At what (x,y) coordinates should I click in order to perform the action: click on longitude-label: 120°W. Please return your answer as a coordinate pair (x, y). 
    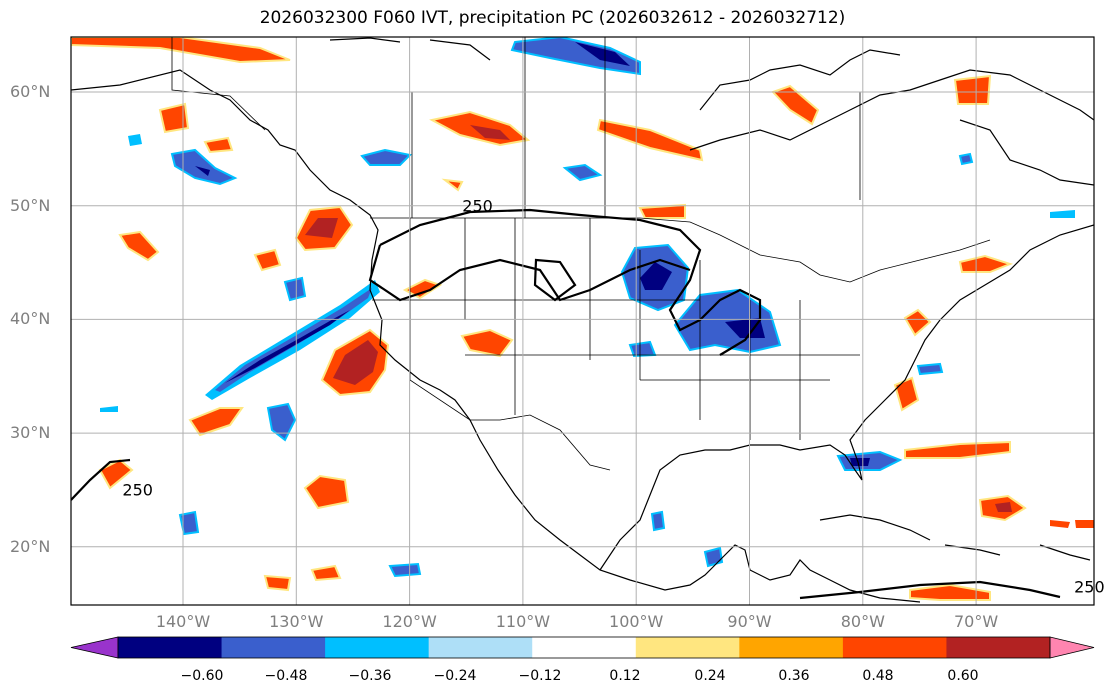
    Looking at the image, I should click on (409, 621).